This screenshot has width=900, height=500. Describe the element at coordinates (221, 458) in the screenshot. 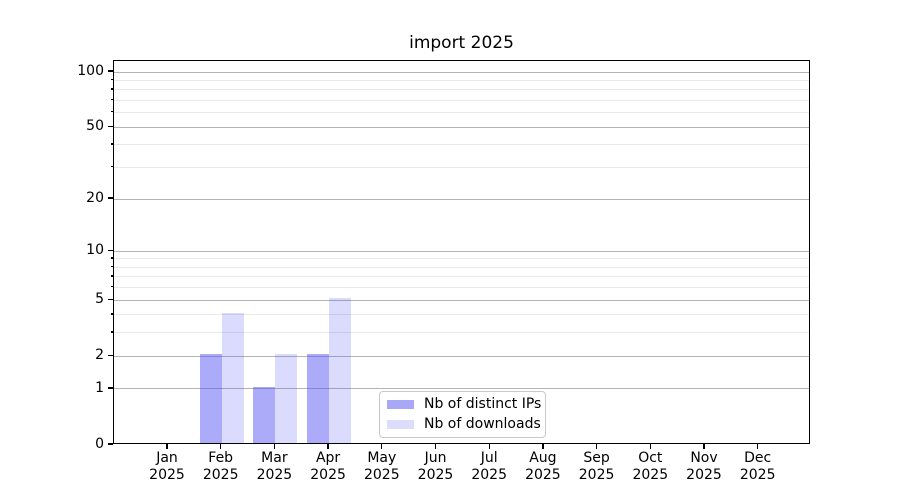

I see `x-tick-month: Feb` at that location.